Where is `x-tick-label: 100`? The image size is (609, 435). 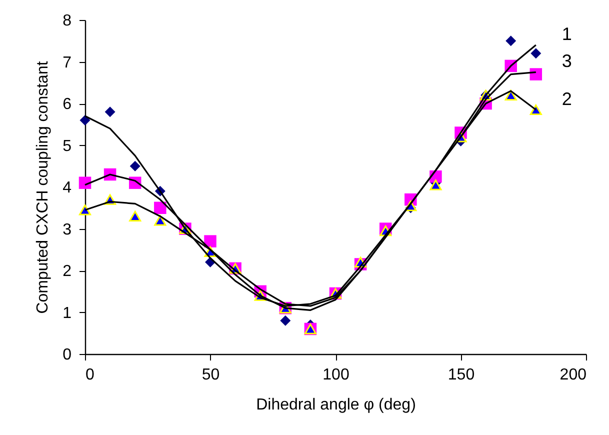 x-tick-label: 100 is located at coordinates (336, 375).